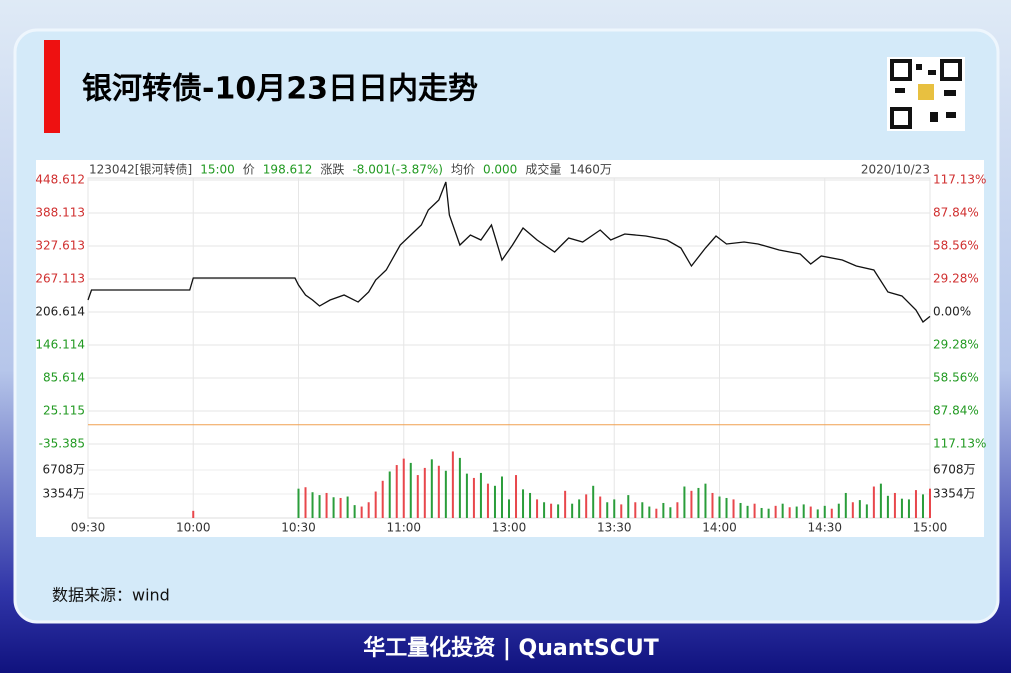  Describe the element at coordinates (111, 595) in the screenshot. I see `source: 数据来源：wind` at that location.